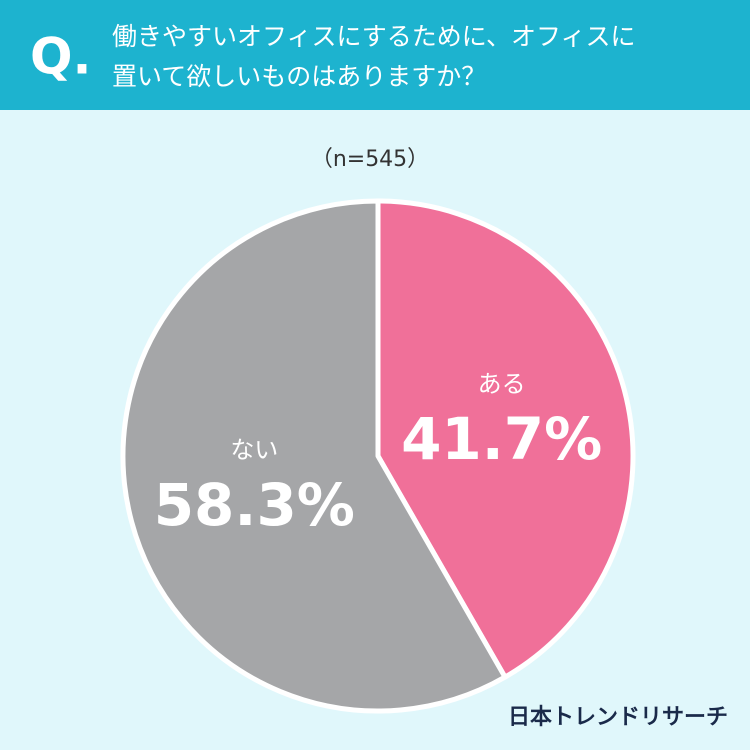  Describe the element at coordinates (61, 57) in the screenshot. I see `question-mark: Q.` at that location.